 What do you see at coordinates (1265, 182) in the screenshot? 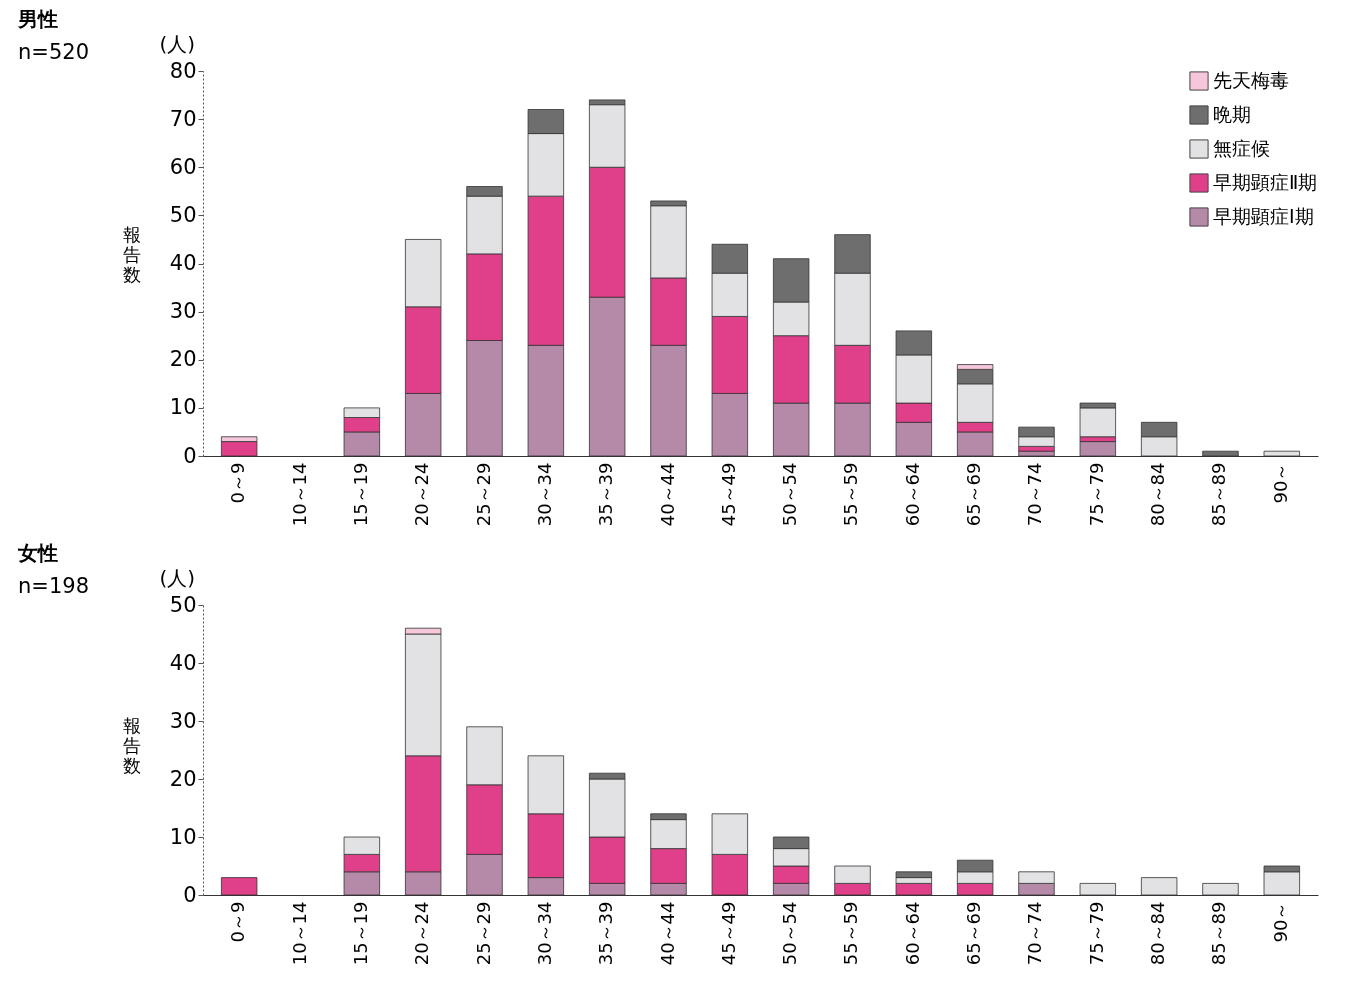
I see `legend-label: 早期顕症Ⅱ期` at bounding box center [1265, 182].